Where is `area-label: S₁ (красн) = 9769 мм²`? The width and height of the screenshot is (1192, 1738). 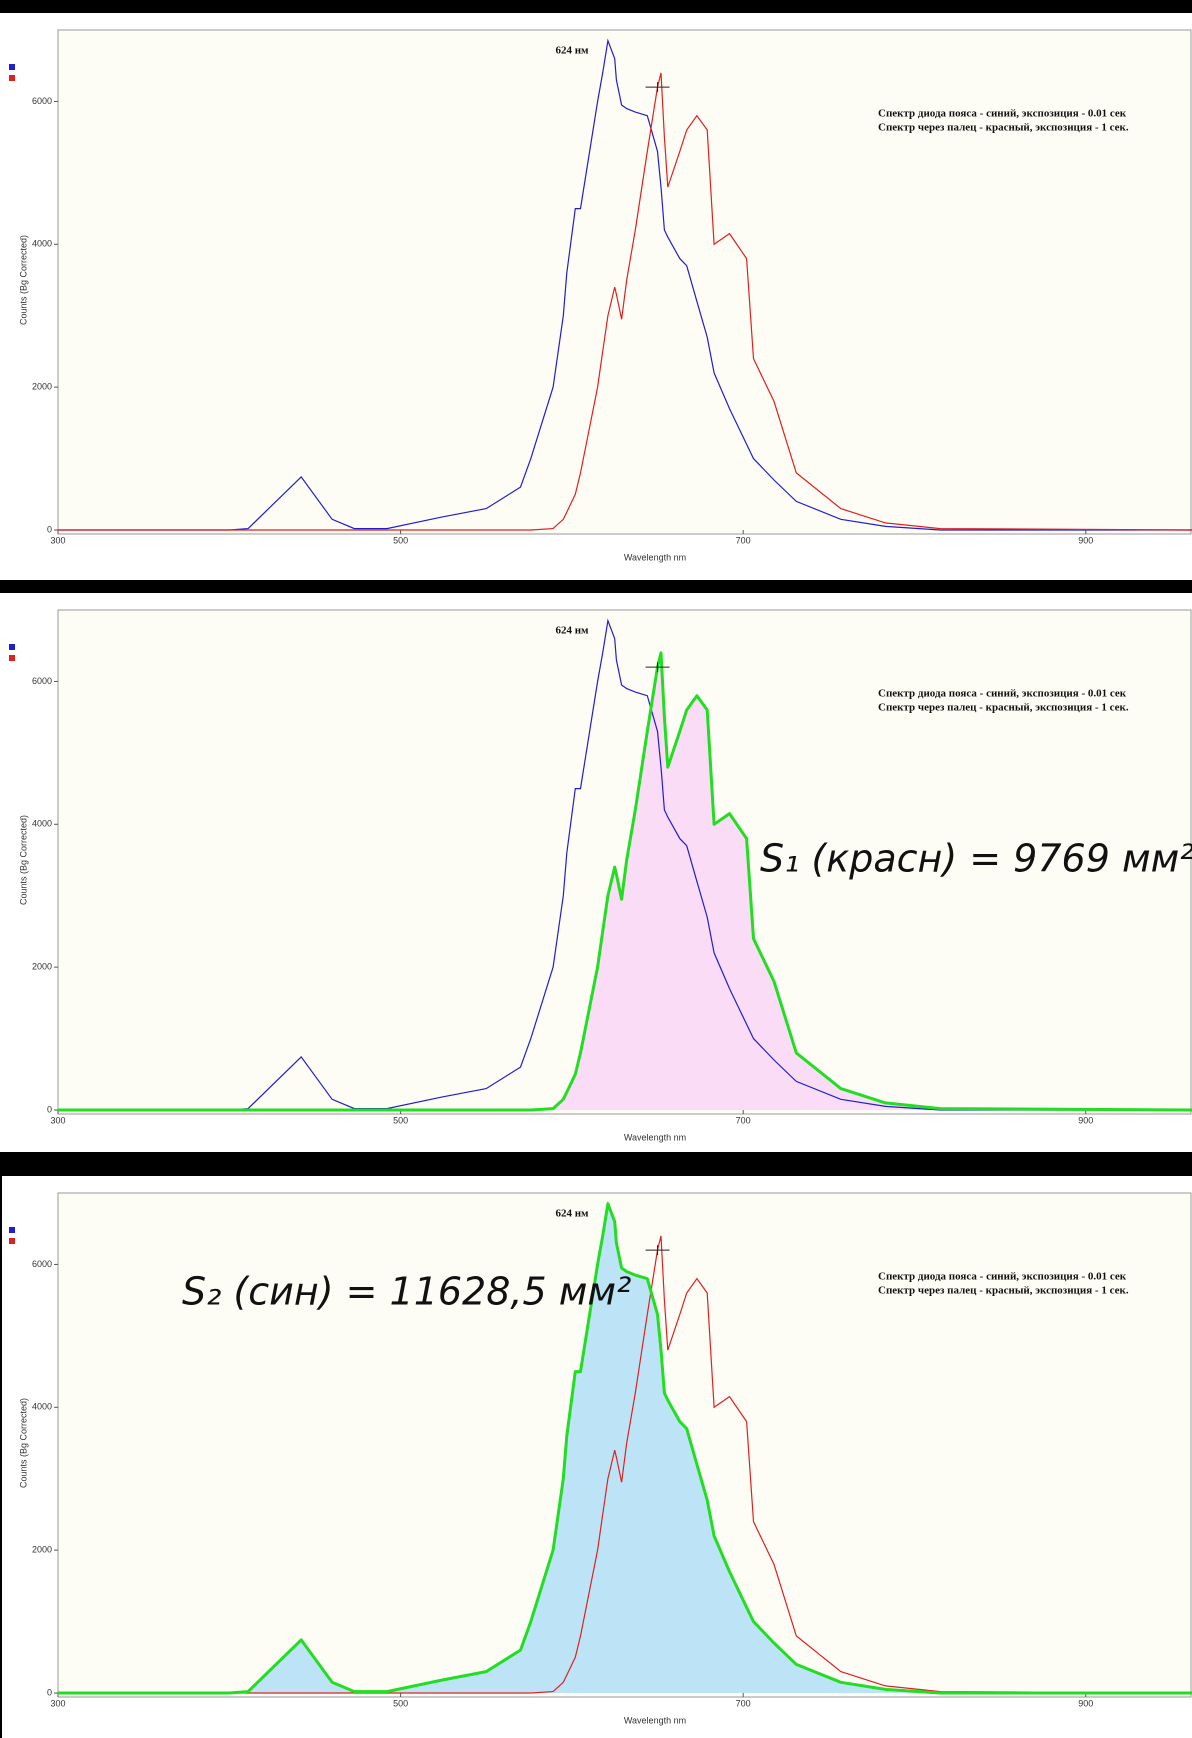
area-label: S₁ (красн) = 9769 мм² is located at coordinates (976, 859).